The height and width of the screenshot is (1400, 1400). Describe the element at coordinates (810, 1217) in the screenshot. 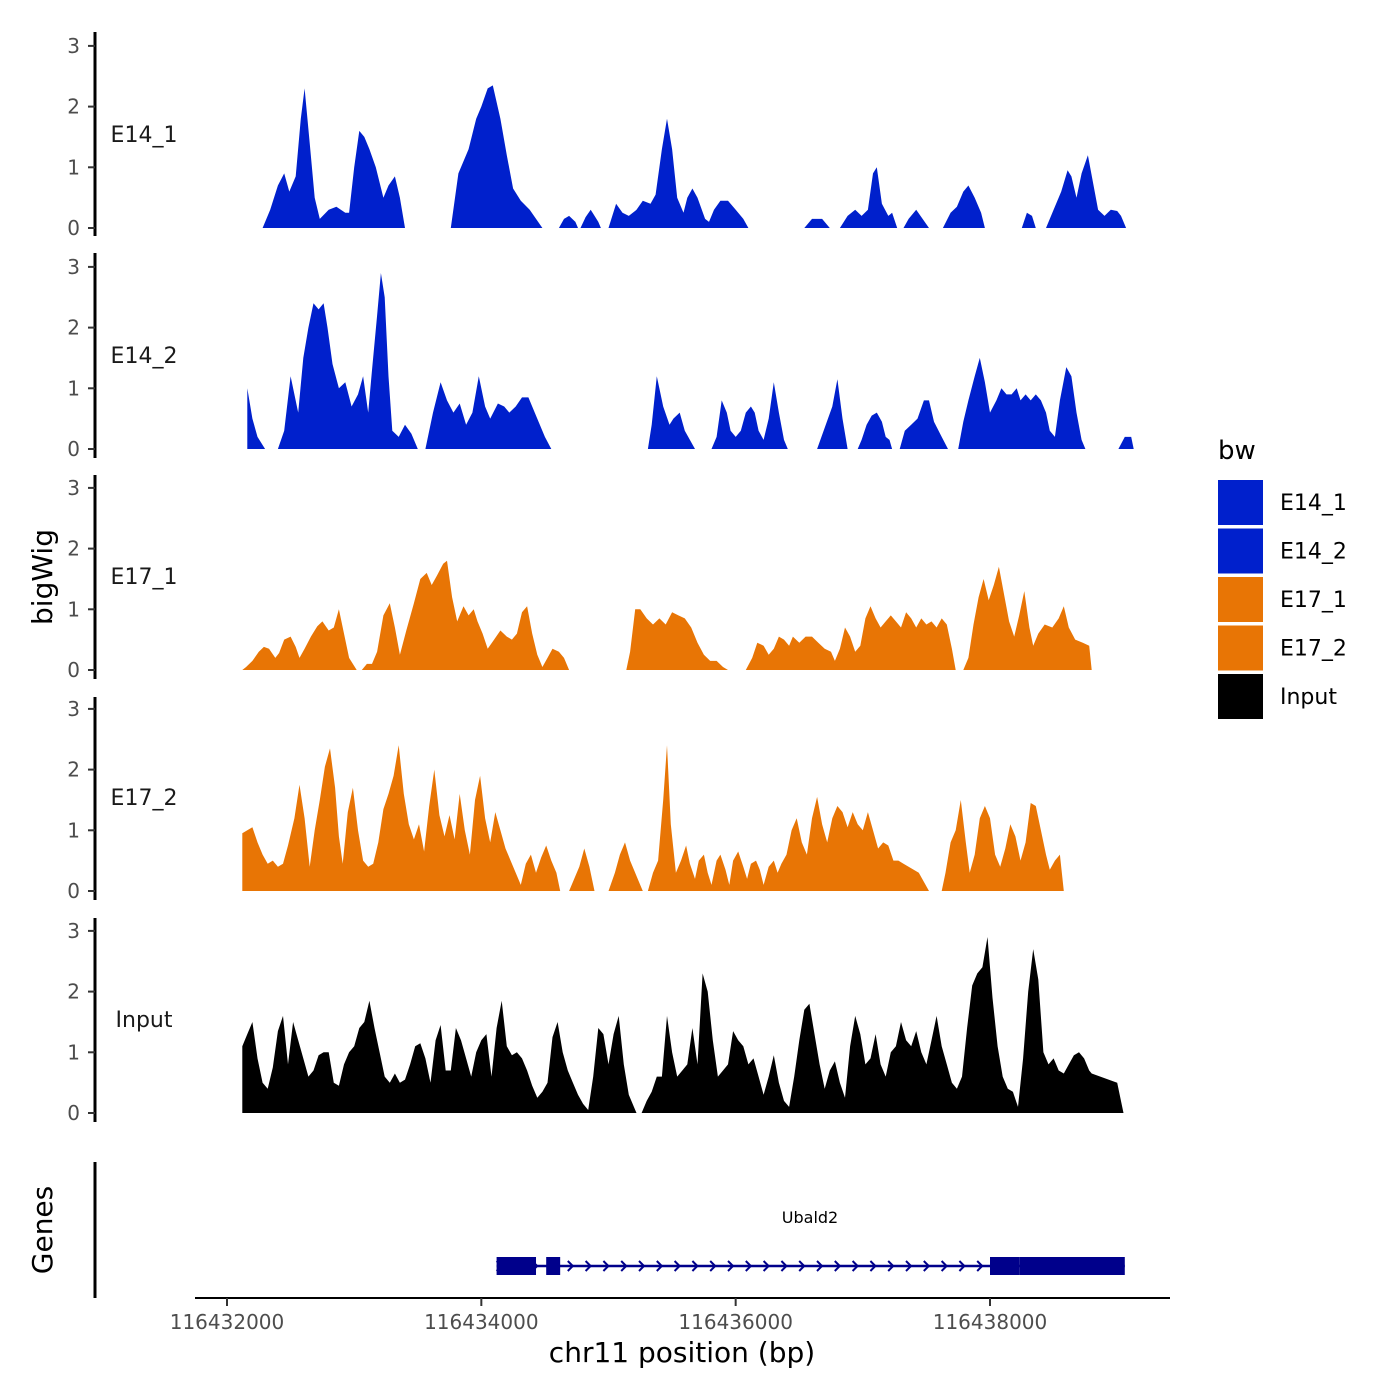

I see `gene-name-label: Ubald2` at that location.